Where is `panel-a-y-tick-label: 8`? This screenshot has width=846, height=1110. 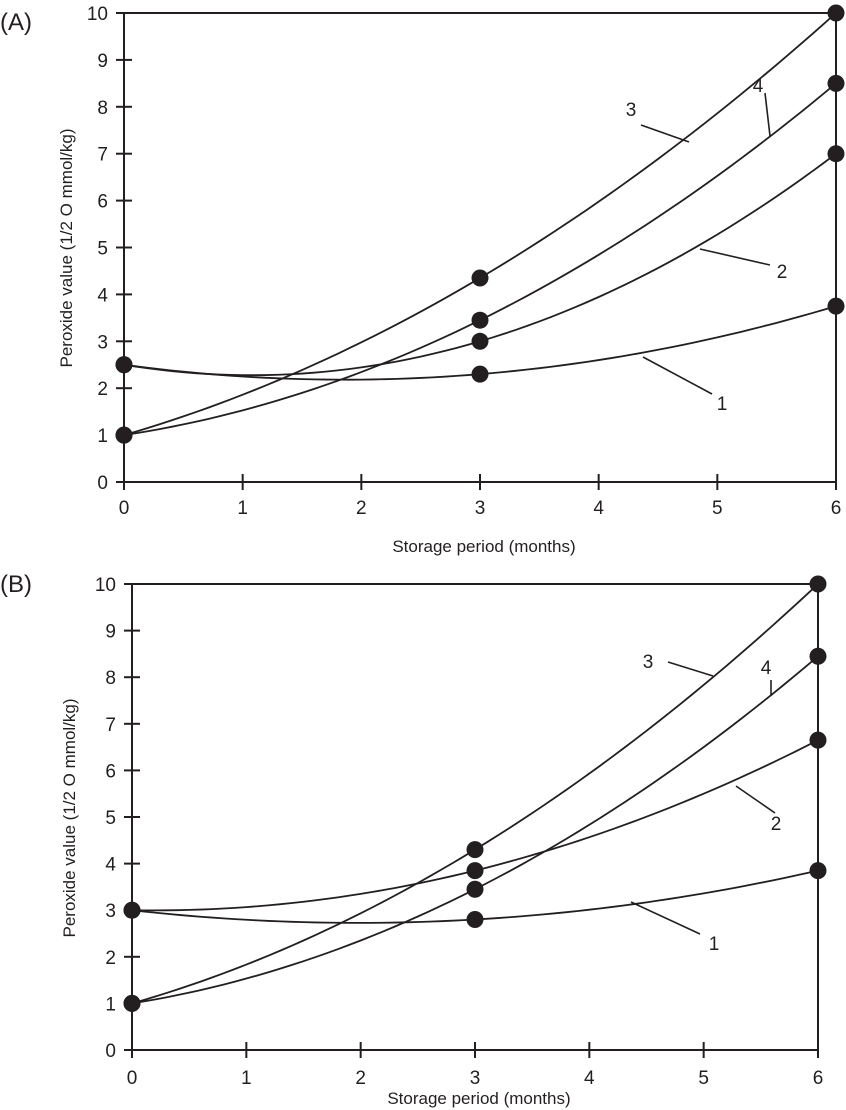 panel-a-y-tick-label: 8 is located at coordinates (102, 108).